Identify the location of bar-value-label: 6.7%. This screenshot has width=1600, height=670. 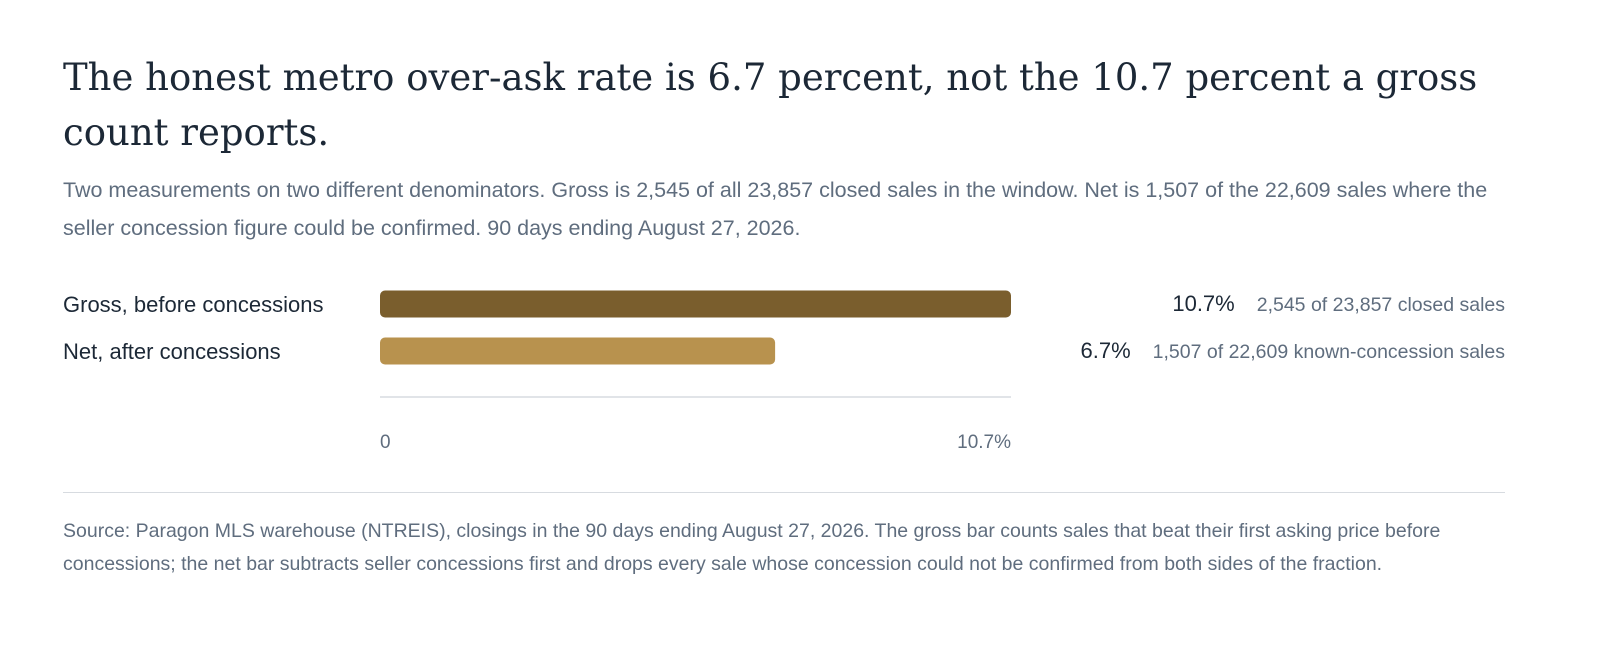
(1106, 350).